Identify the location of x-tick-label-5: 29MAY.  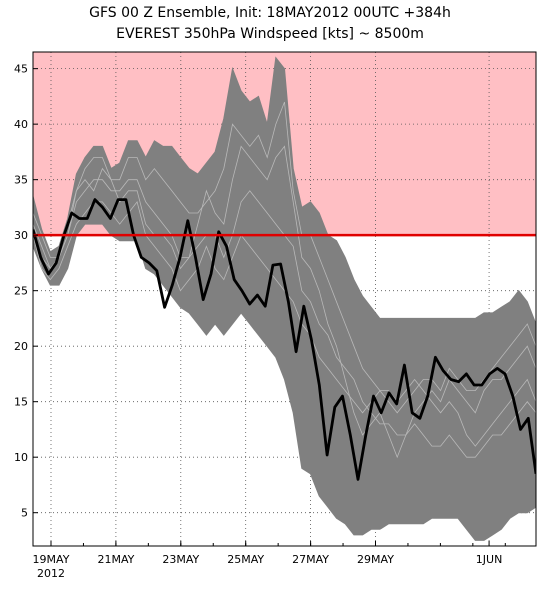
(375, 559).